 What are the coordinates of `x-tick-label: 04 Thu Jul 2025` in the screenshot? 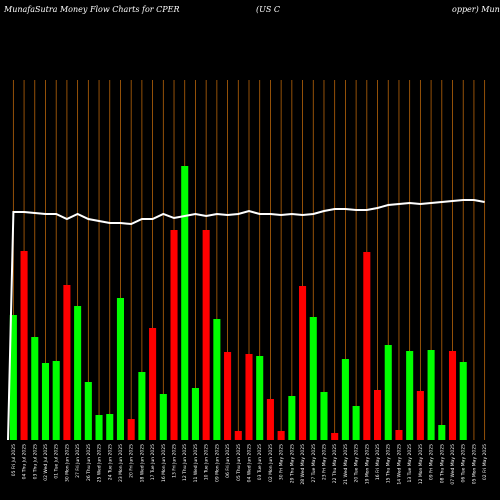 It's located at (25, 461).